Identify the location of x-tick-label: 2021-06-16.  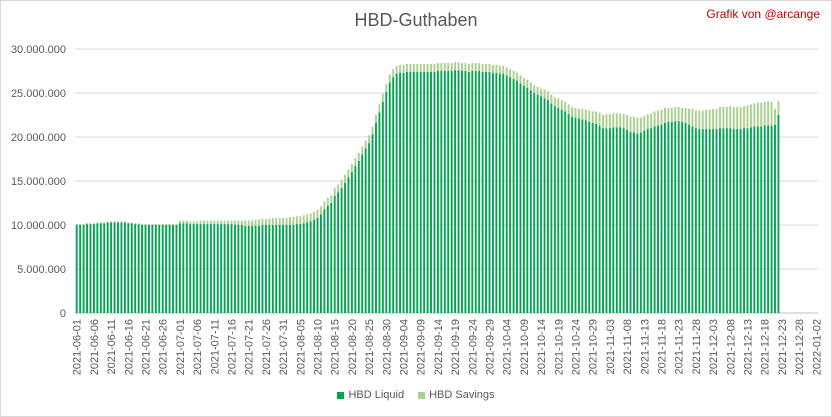
(129, 347).